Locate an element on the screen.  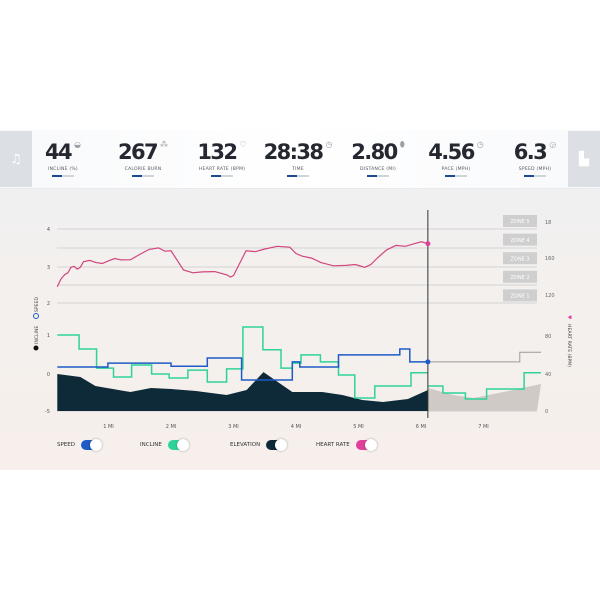
stat-pace-mph: 4.56 ◷ PACE (MPH) is located at coordinates (456, 158).